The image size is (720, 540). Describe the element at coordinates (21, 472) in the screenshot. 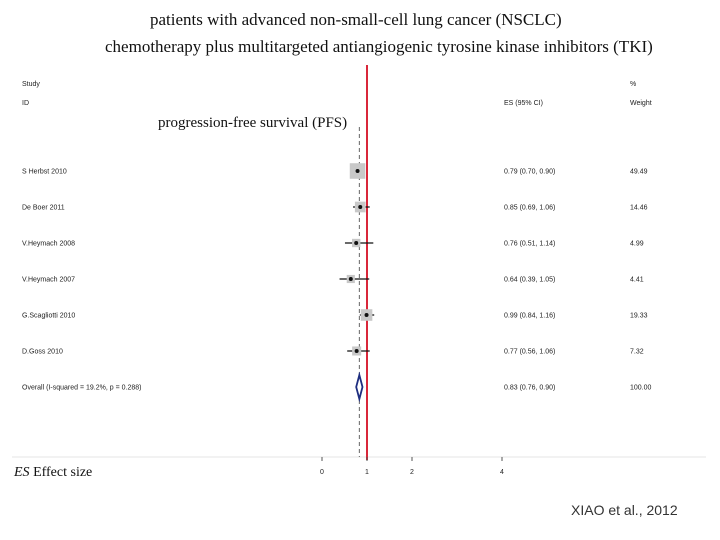

I see `es-abbrev: ES` at that location.